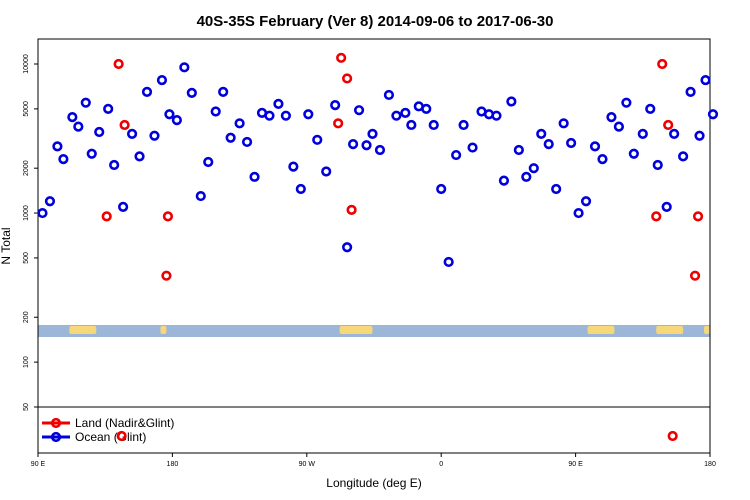  I want to click on legend-land-label: Land (Nadir&Glint), so click(124, 423).